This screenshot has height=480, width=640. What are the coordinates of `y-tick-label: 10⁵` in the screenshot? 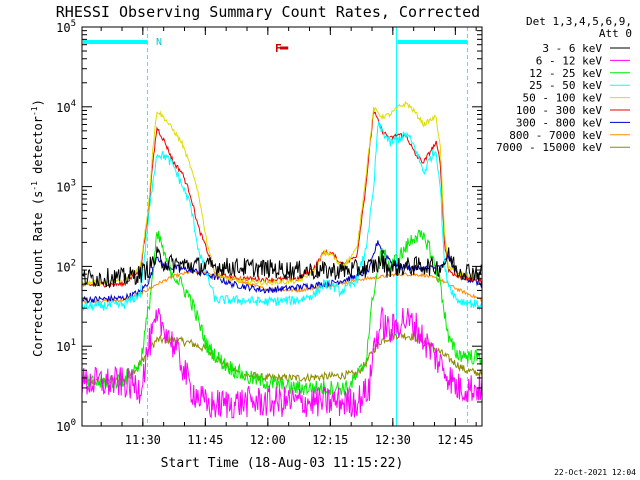 It's located at (66, 27).